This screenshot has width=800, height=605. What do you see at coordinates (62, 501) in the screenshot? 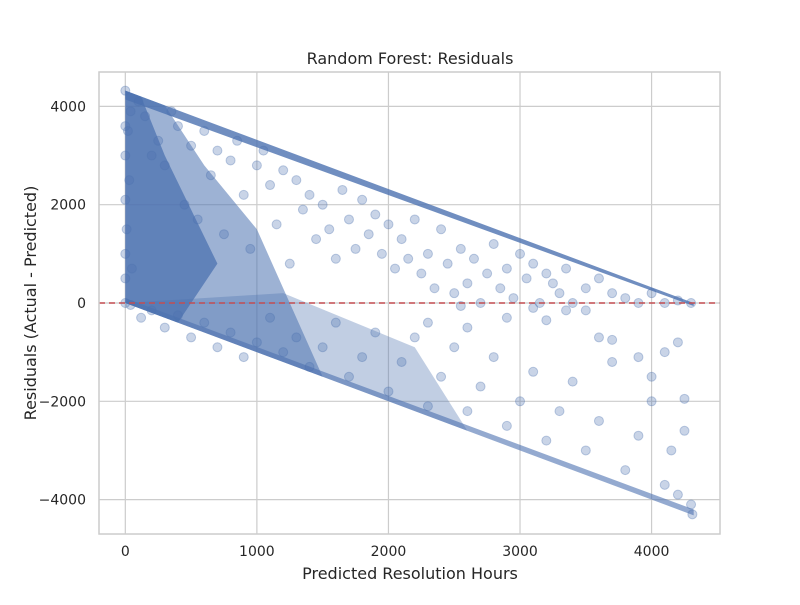
I see `y-tick-label: −4000` at bounding box center [62, 501].